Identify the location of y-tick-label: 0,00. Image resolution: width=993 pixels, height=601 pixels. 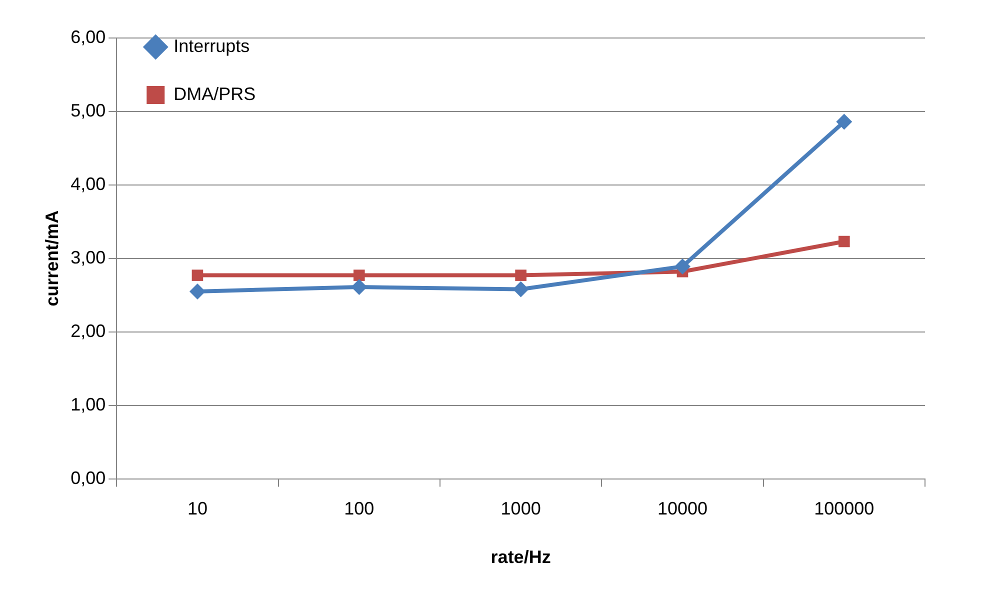
(88, 478).